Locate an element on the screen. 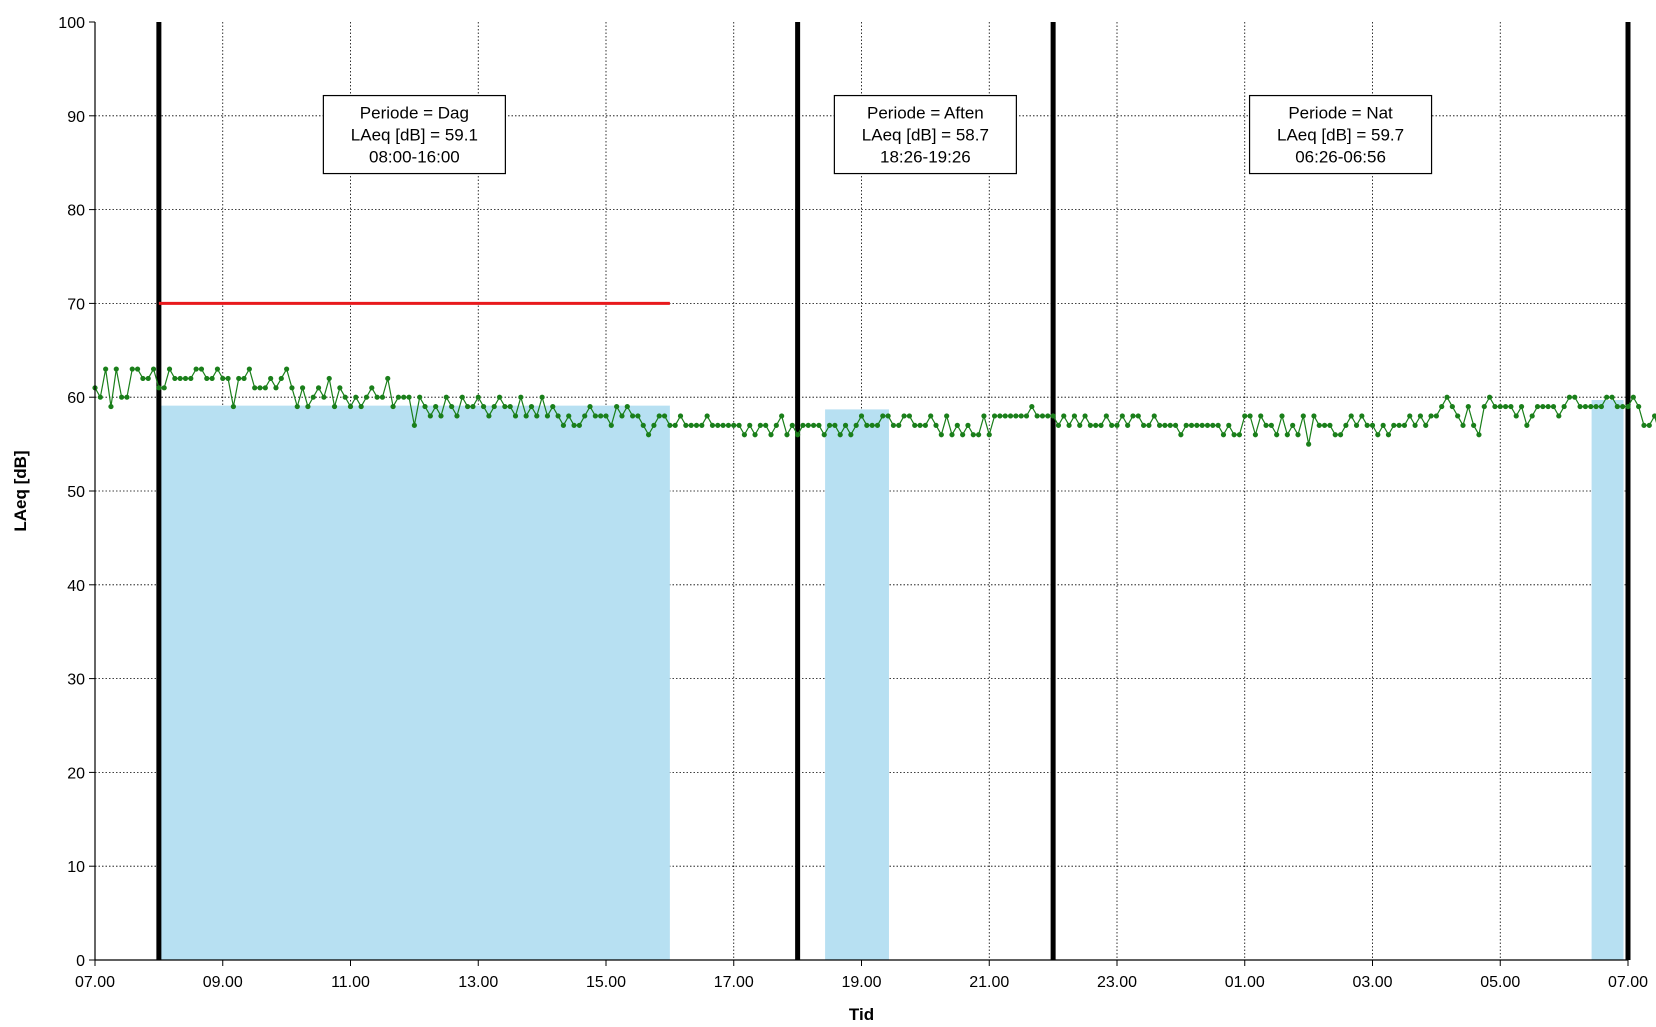 The height and width of the screenshot is (1027, 1656). period-annotation: Periode = Dag LAeq [dB] = 59.1 08:00-16:00 is located at coordinates (414, 134).